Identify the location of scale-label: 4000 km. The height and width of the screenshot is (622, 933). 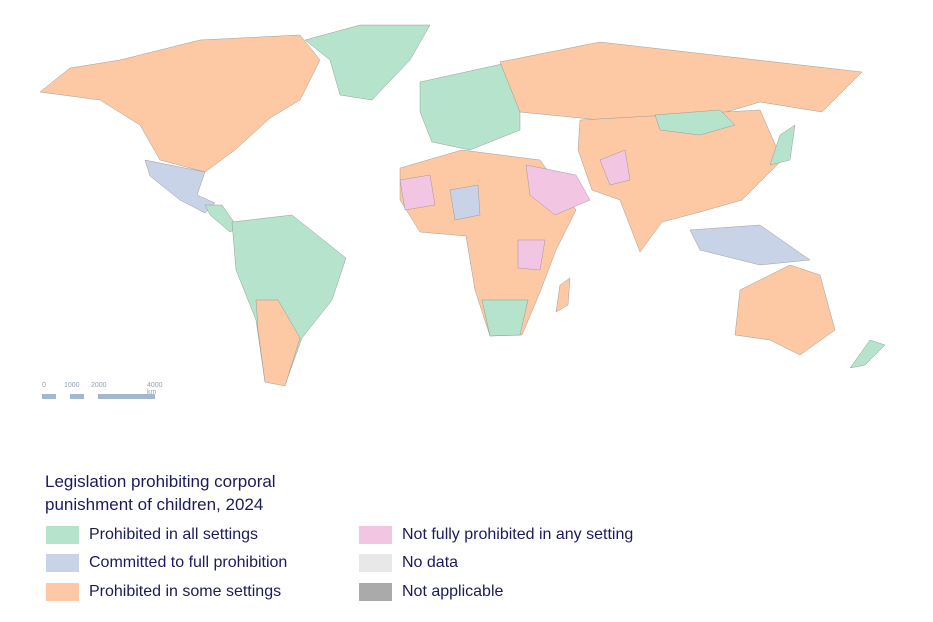
(155, 389).